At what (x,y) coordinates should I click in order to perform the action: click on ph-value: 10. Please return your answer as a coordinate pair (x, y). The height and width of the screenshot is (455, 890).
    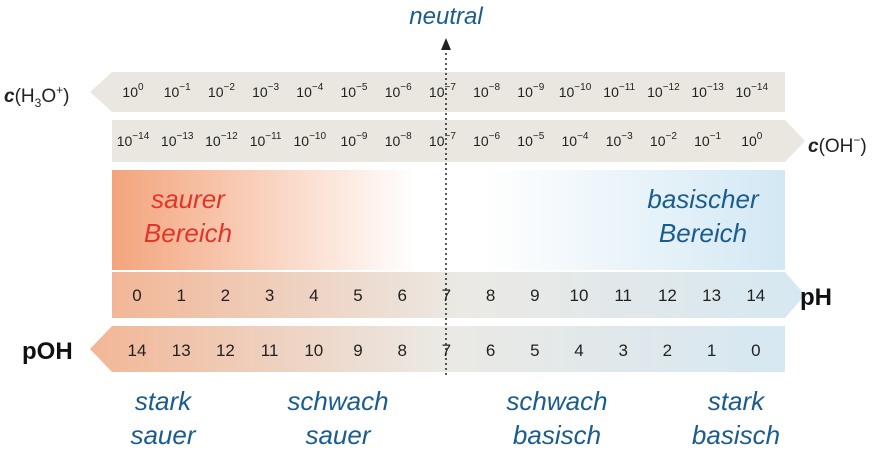
    Looking at the image, I should click on (579, 295).